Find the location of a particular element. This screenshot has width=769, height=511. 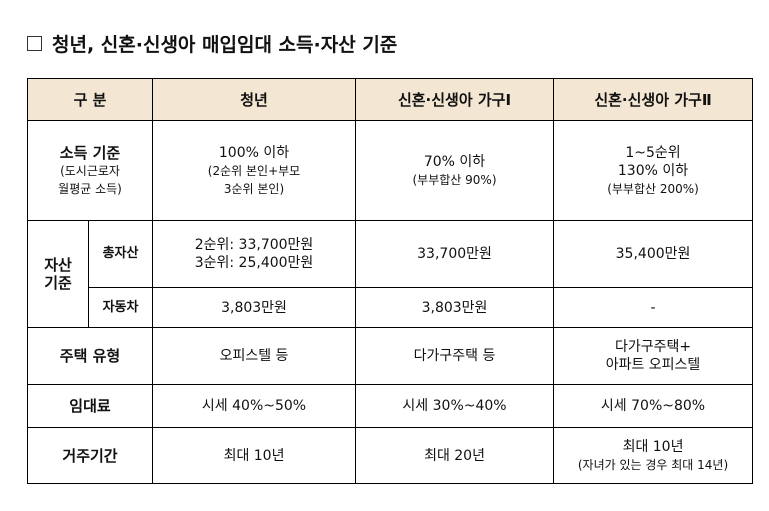

title: 청년, 신혼·신생아 매입임대 소득·자산 기준 is located at coordinates (212, 43).